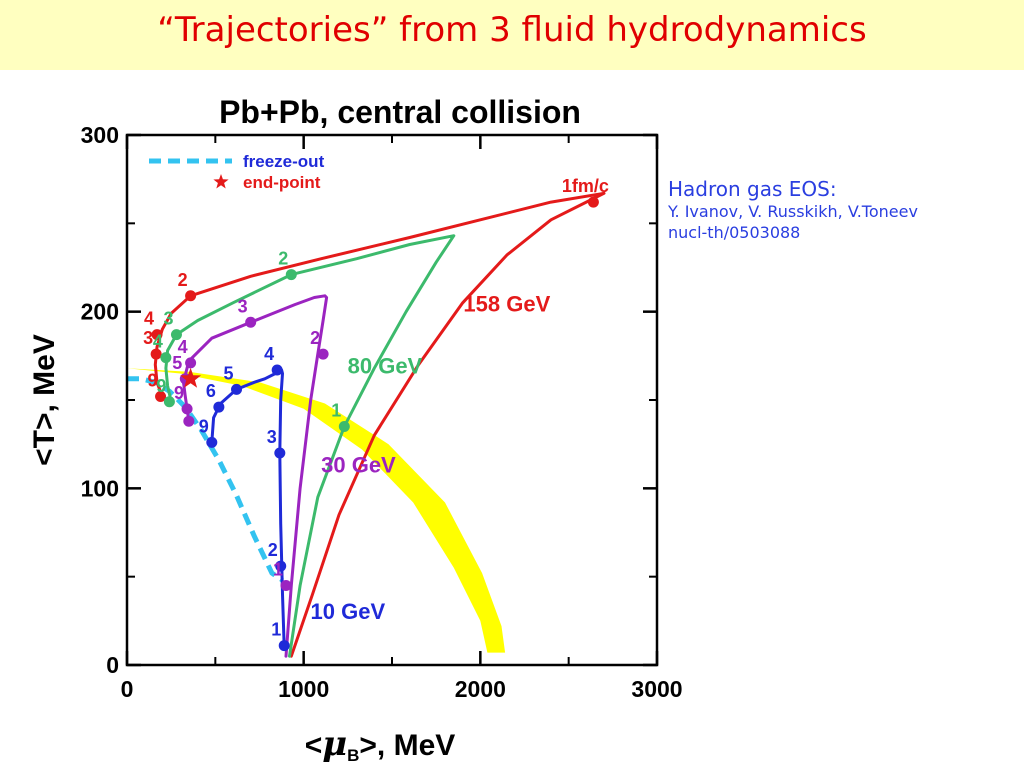 This screenshot has width=1024, height=770. Describe the element at coordinates (148, 338) in the screenshot. I see `point-label-158-gev-2: 3` at that location.